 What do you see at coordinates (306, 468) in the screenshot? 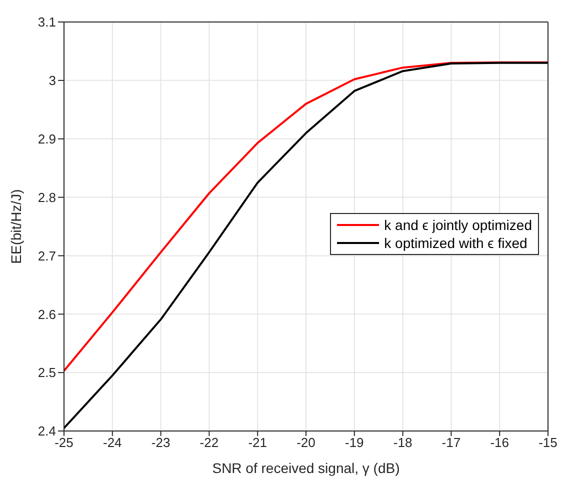
I see `x-axis-title: SNR of received signal, γ (dB)` at bounding box center [306, 468].